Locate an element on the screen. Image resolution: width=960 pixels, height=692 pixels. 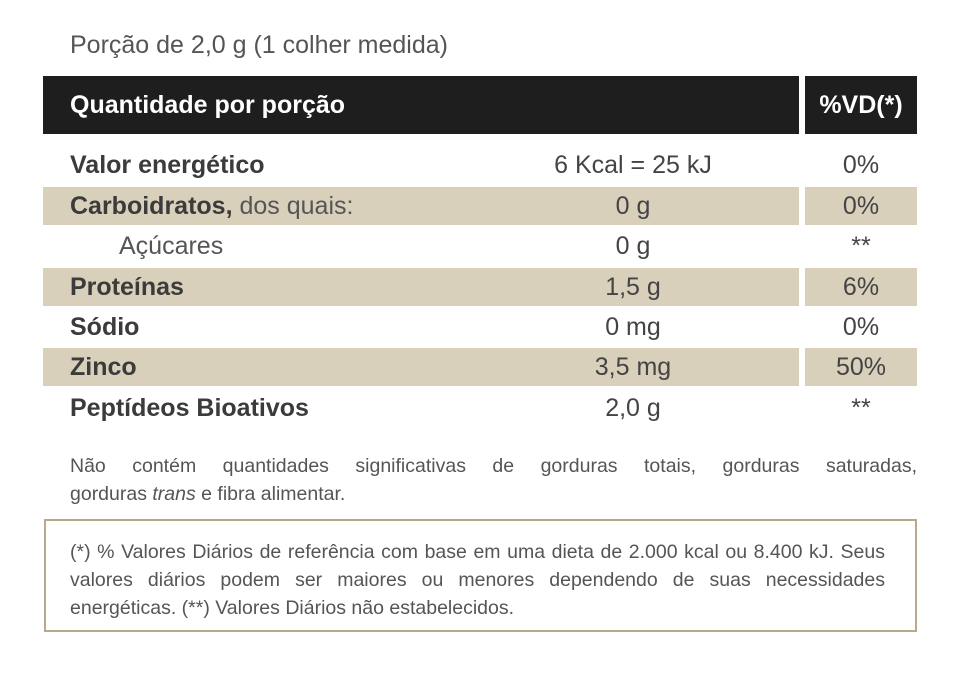
nutrient-name: Zinco is located at coordinates (103, 367).